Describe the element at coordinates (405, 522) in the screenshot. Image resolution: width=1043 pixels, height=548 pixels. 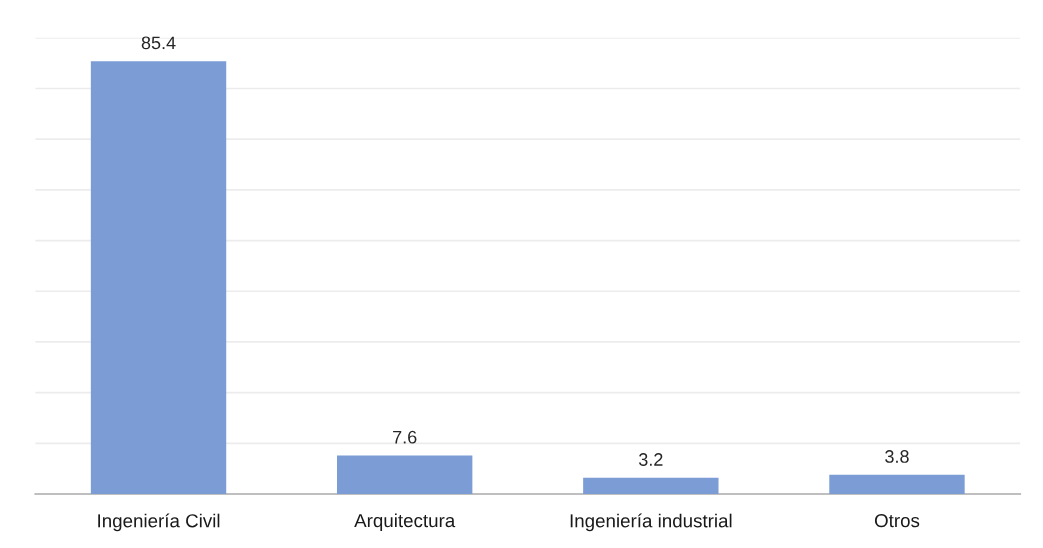
I see `x-tick-label: Arquitectura` at that location.